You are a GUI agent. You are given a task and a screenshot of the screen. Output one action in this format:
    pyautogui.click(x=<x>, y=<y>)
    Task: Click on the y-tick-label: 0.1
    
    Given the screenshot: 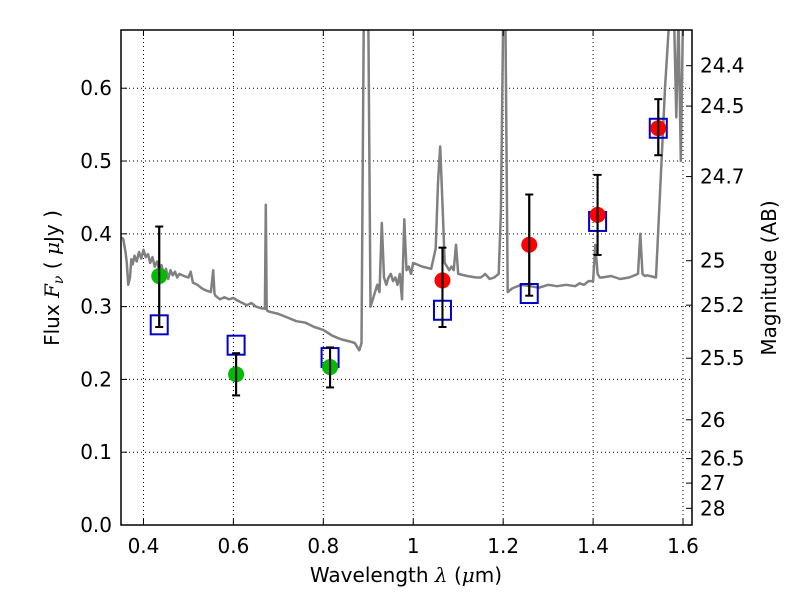 What is the action you would take?
    pyautogui.click(x=96, y=452)
    